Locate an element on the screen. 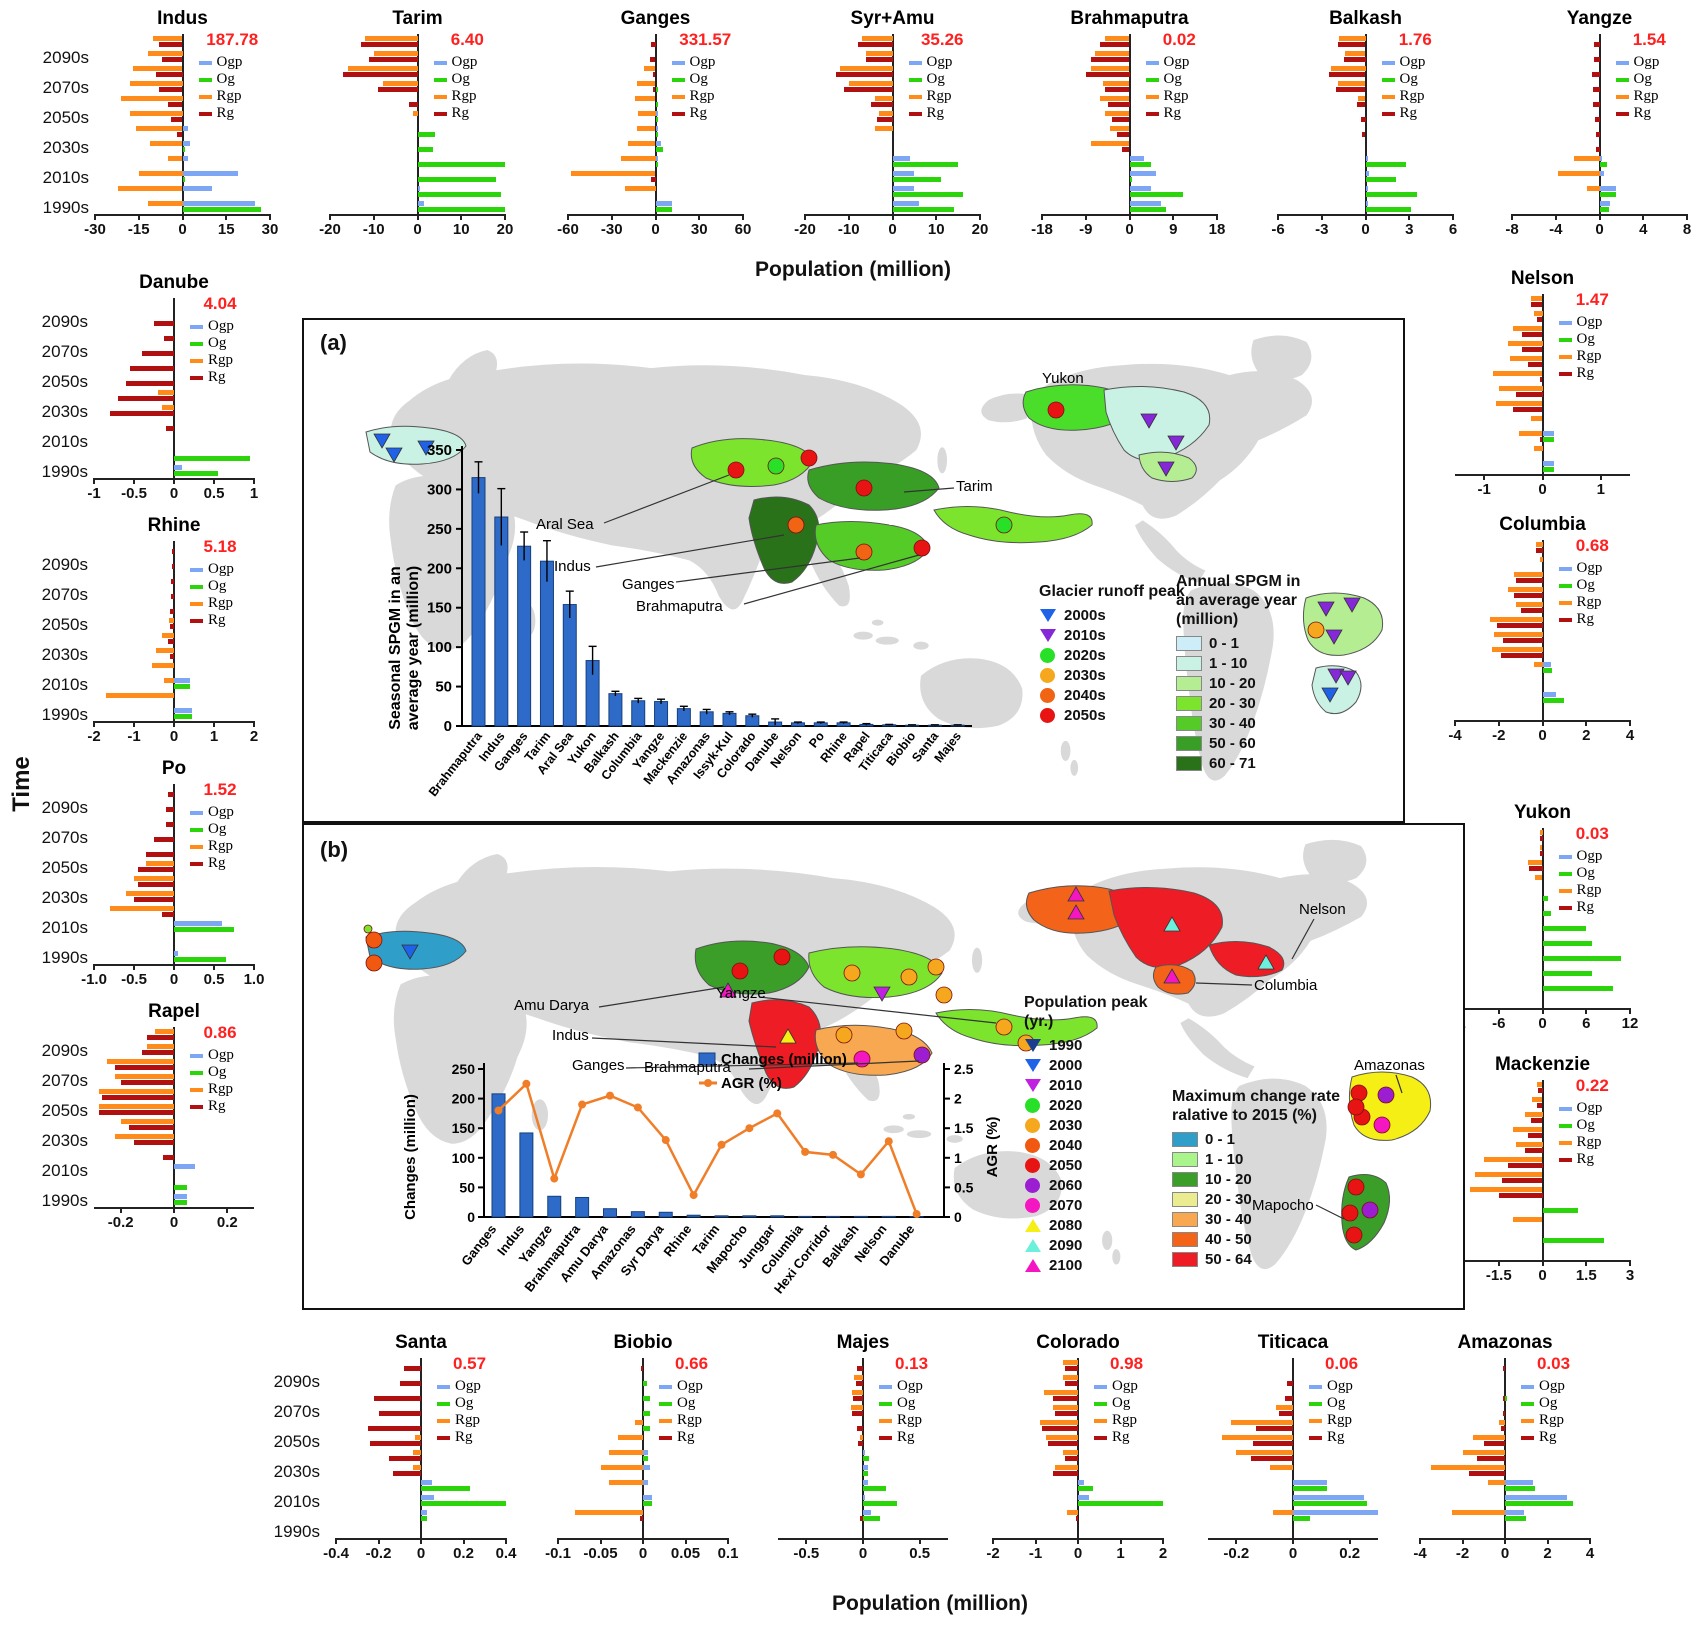 This screenshot has height=1625, width=1706. x-tick-label: 12 is located at coordinates (1630, 1023).